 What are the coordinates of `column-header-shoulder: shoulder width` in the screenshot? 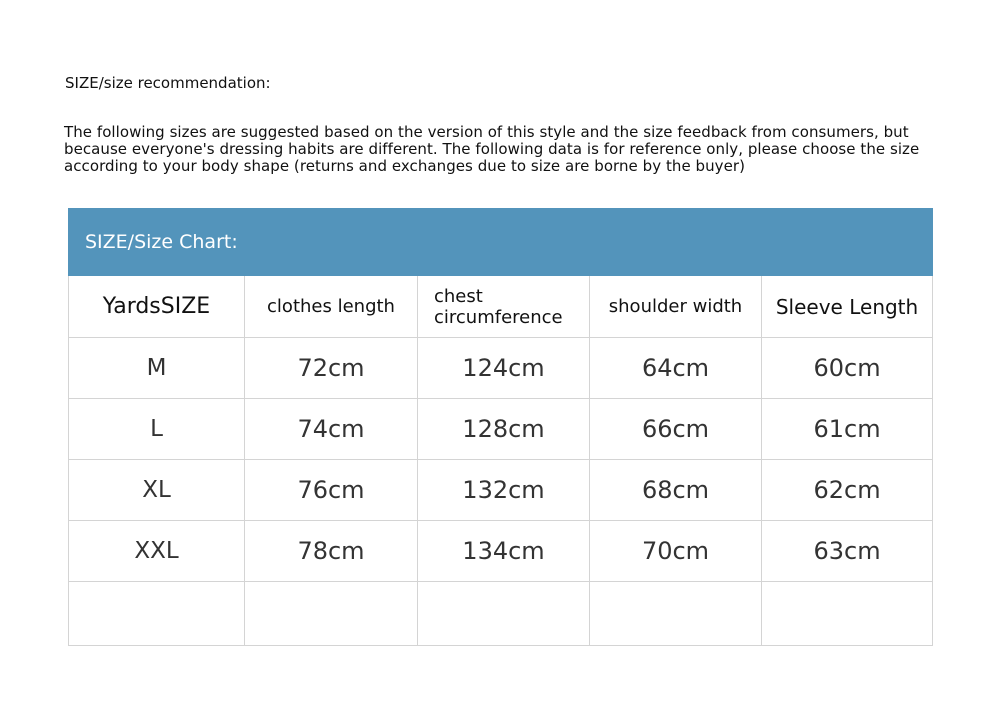 It's located at (675, 306).